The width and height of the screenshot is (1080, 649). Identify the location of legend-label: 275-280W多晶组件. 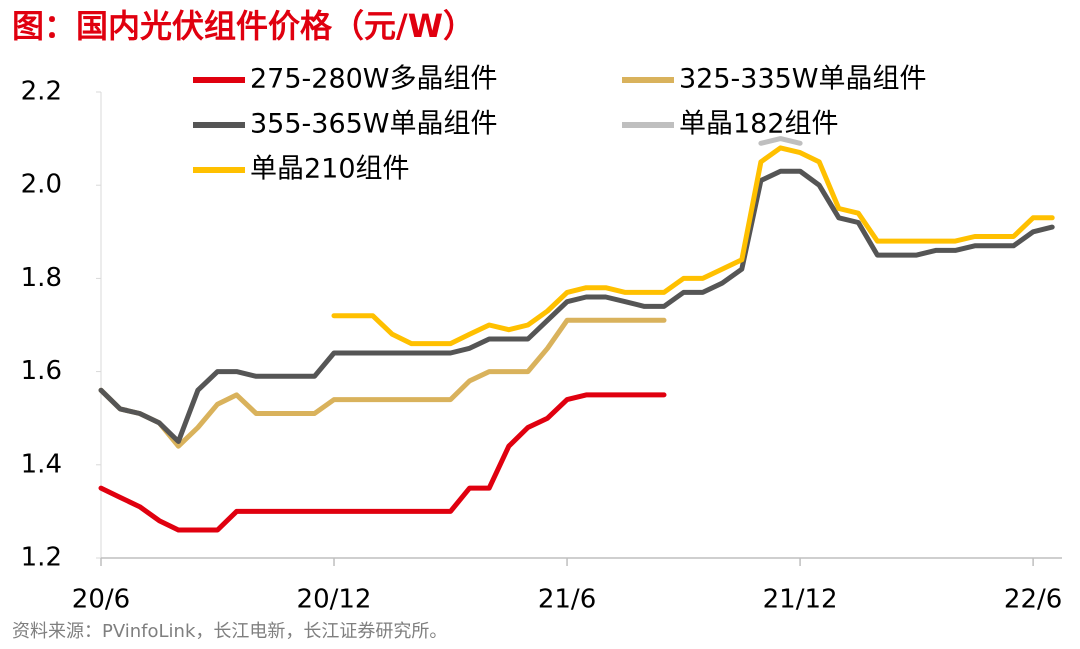
(374, 79).